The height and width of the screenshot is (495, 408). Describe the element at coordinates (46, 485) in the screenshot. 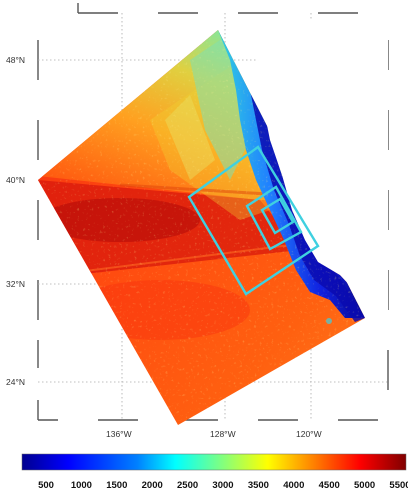

I see `colorbar-tick-label: 500` at that location.